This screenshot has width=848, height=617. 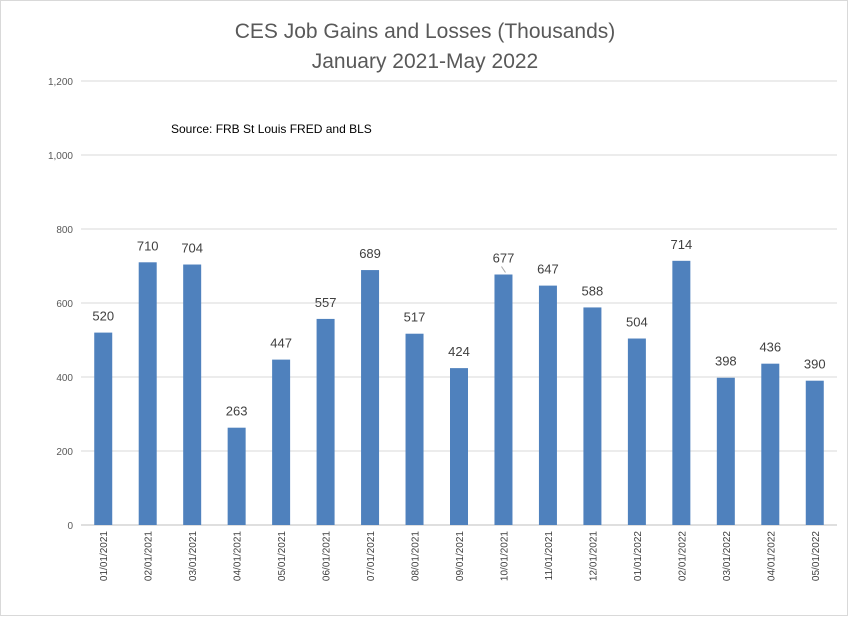 I want to click on data-label: 588, so click(x=593, y=290).